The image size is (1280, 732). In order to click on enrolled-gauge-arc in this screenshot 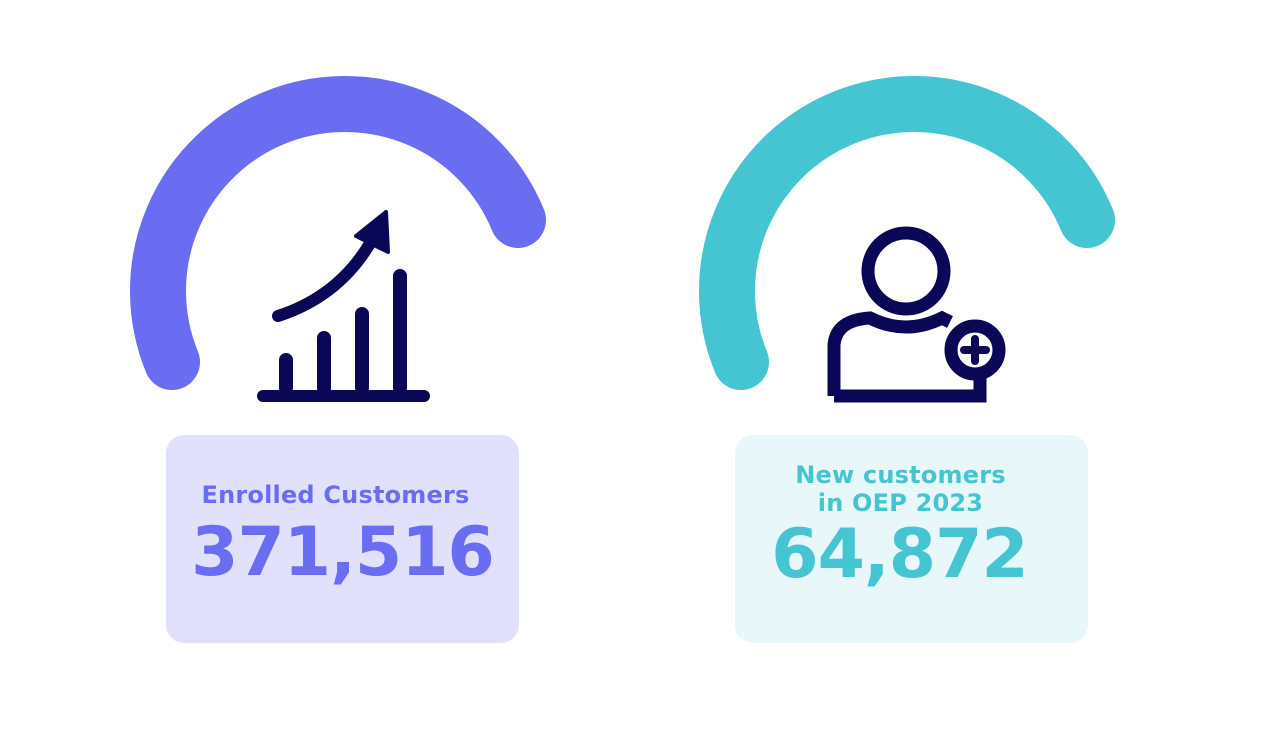, I will do `click(338, 233)`.